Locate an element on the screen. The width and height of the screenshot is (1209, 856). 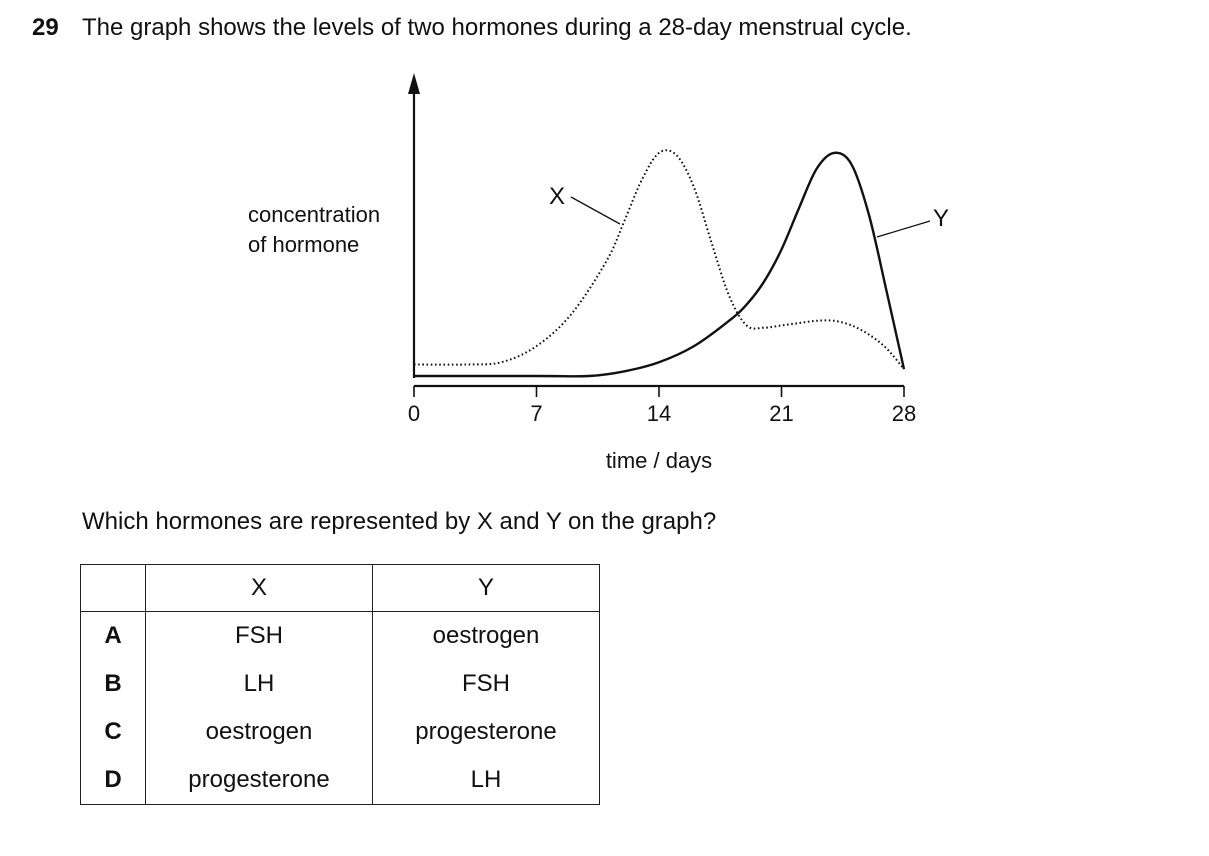
series-group is located at coordinates (659, 263).